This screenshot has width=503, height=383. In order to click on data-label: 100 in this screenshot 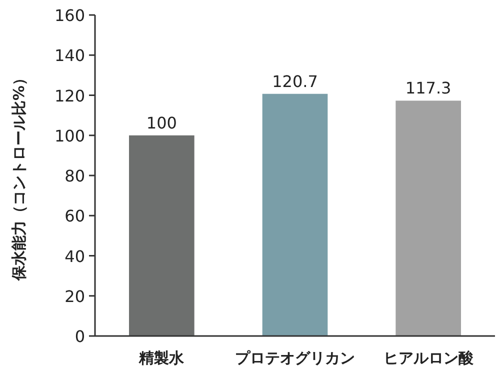, I will do `click(161, 122)`.